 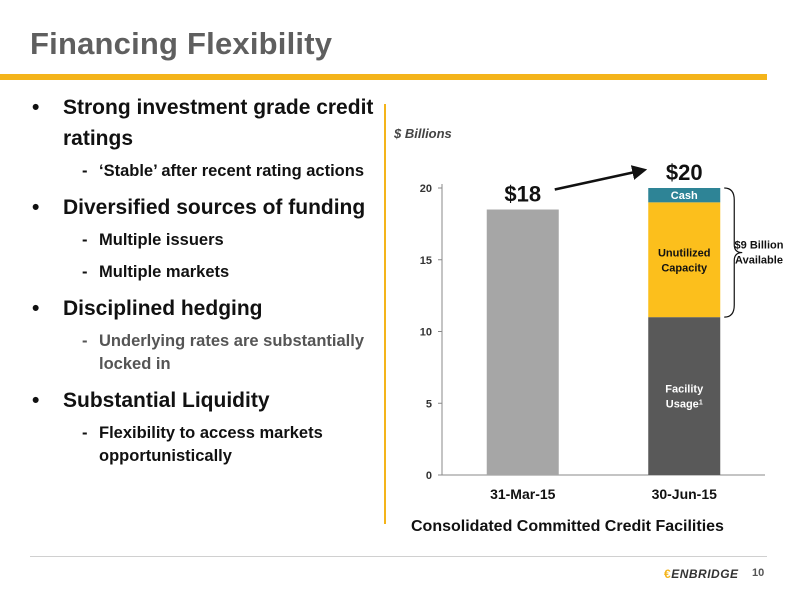 I want to click on available-annotation: Available, so click(x=759, y=261).